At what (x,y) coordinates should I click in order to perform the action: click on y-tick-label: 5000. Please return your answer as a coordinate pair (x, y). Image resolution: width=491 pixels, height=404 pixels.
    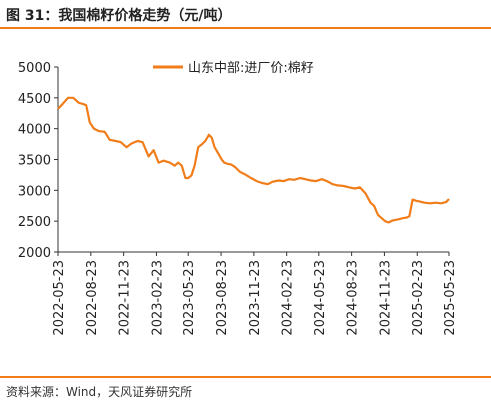
    Looking at the image, I should click on (34, 68).